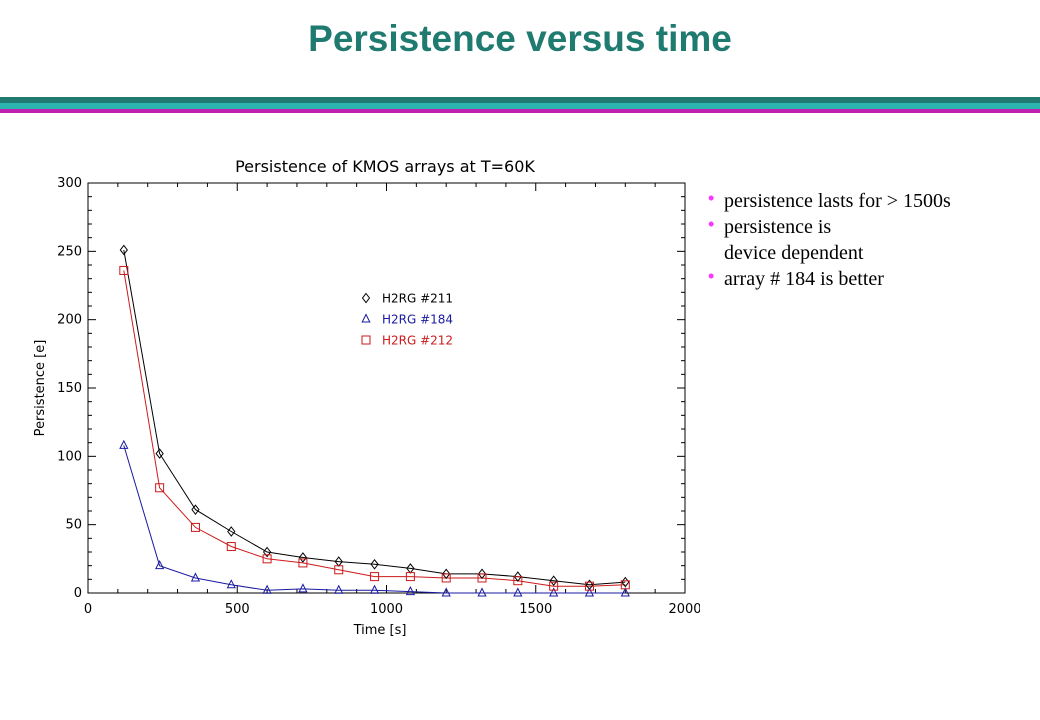 The image size is (1040, 720). Describe the element at coordinates (385, 166) in the screenshot. I see `chart-title: Persistence of KMOS arrays at T=60K` at that location.